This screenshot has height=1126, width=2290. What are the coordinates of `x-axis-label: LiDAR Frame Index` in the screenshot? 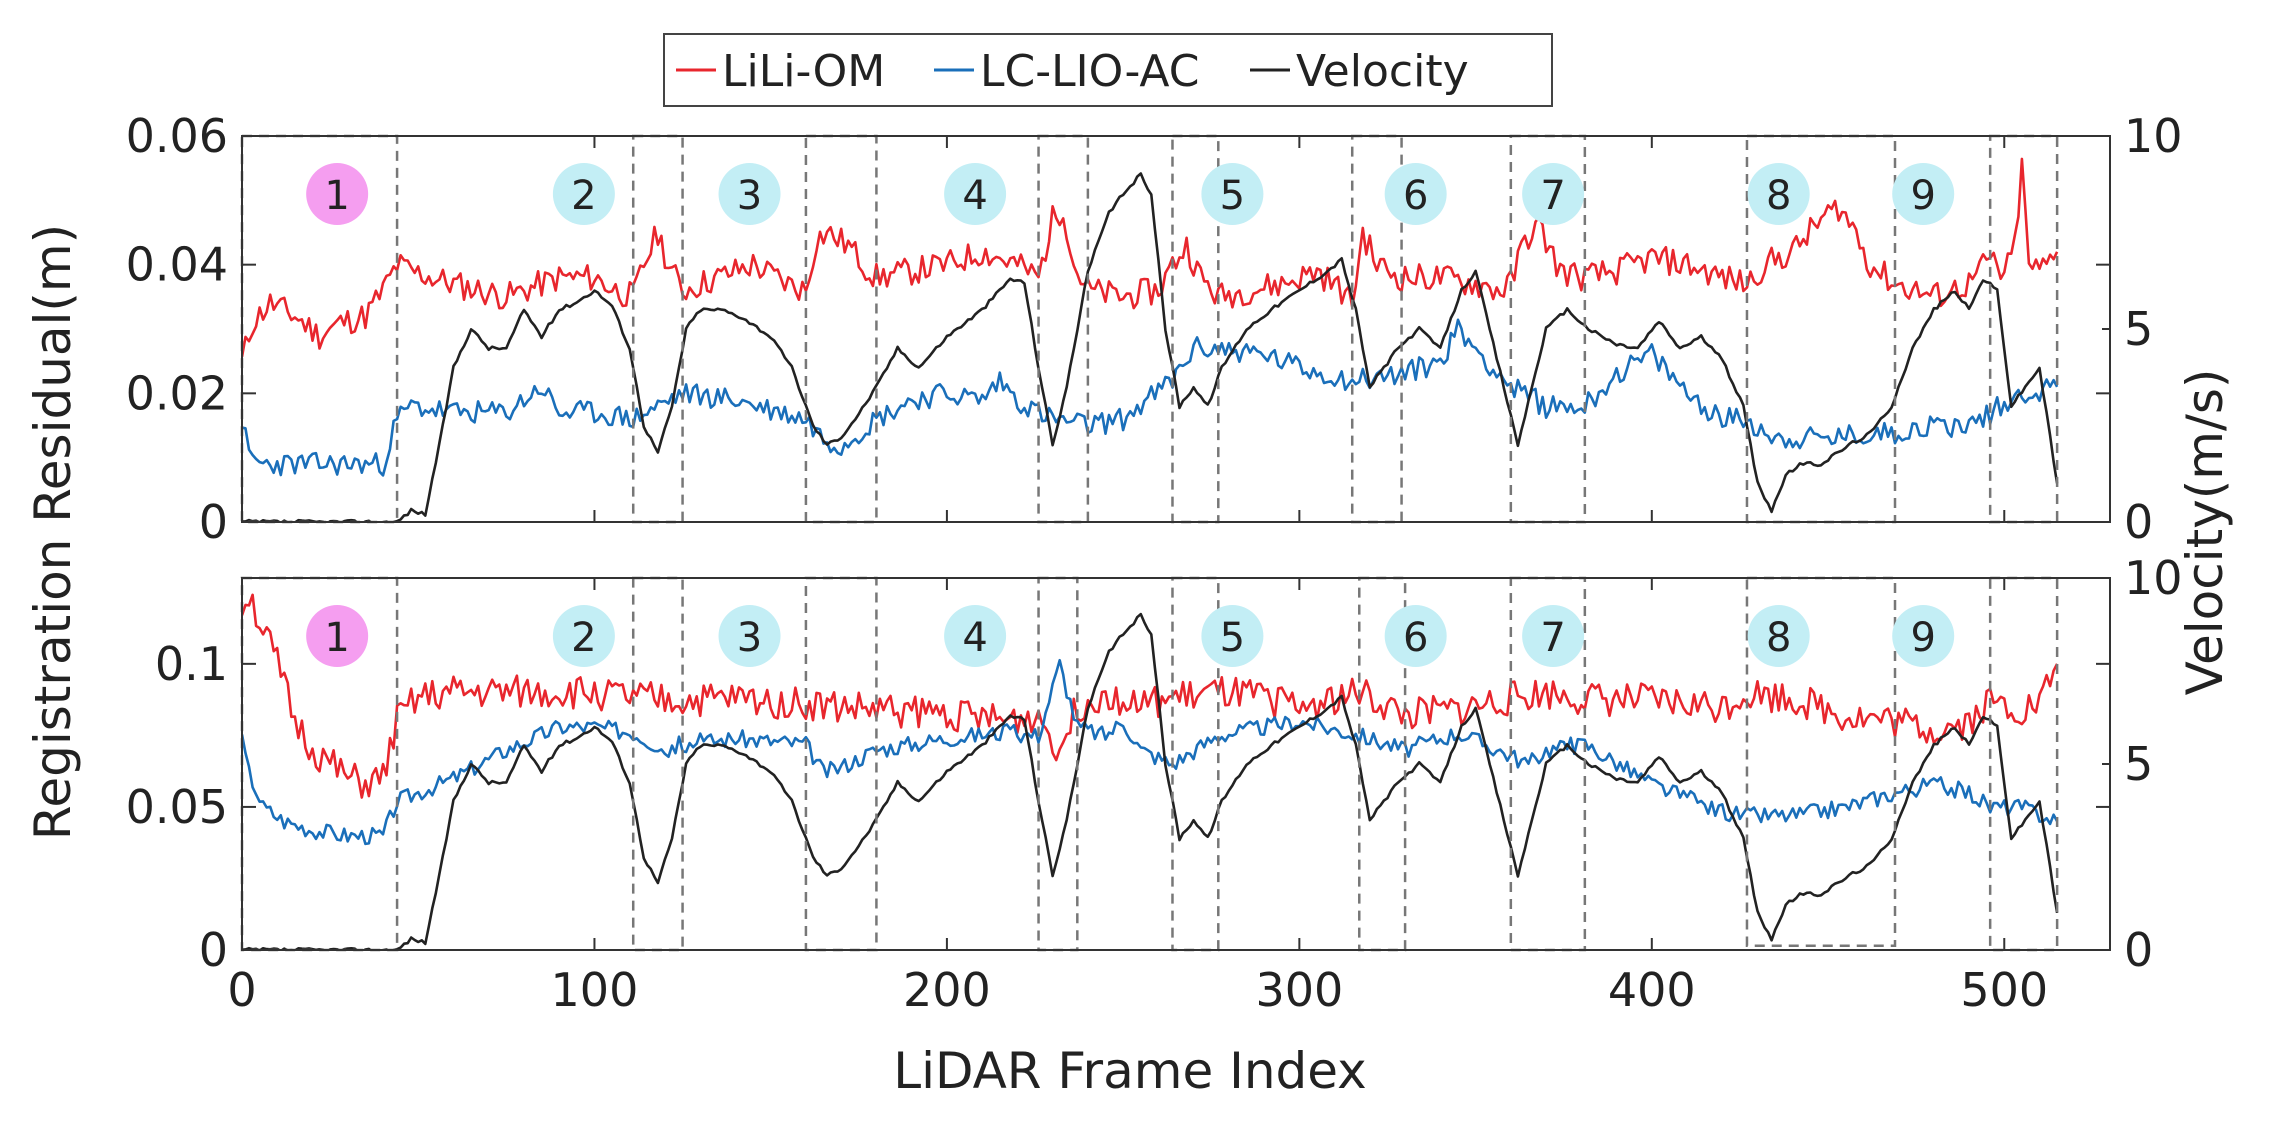 It's located at (1130, 1071).